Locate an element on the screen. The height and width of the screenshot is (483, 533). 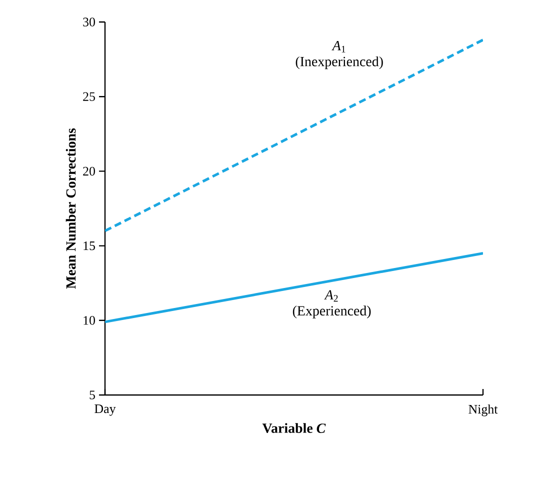
y-tick-label: 15 is located at coordinates (89, 245).